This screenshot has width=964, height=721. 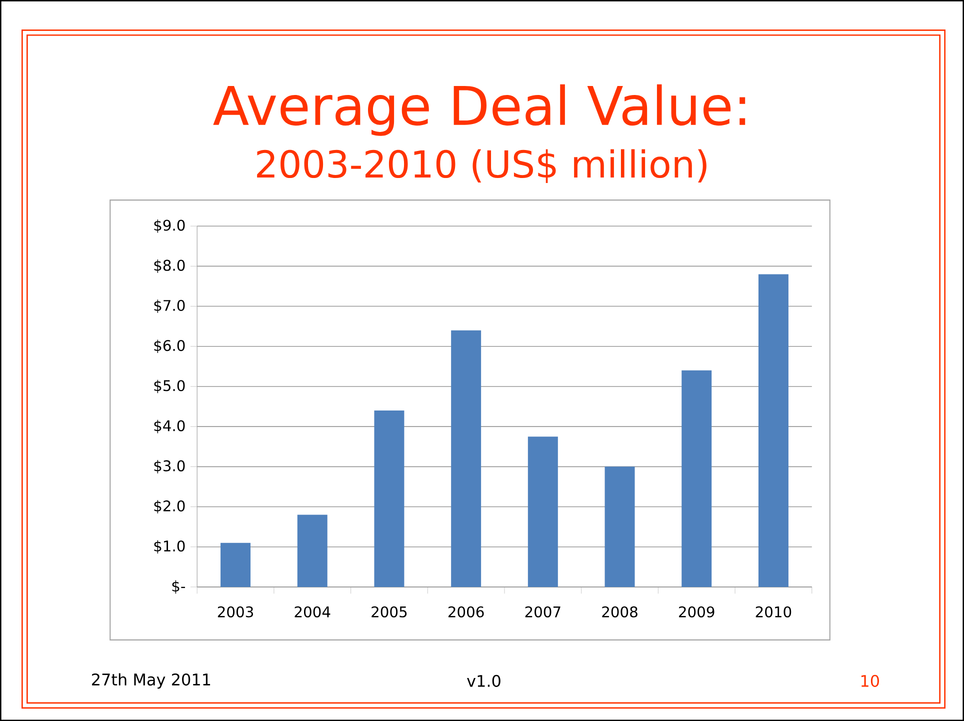 What do you see at coordinates (169, 467) in the screenshot?
I see `y-tick-label: $3.0` at bounding box center [169, 467].